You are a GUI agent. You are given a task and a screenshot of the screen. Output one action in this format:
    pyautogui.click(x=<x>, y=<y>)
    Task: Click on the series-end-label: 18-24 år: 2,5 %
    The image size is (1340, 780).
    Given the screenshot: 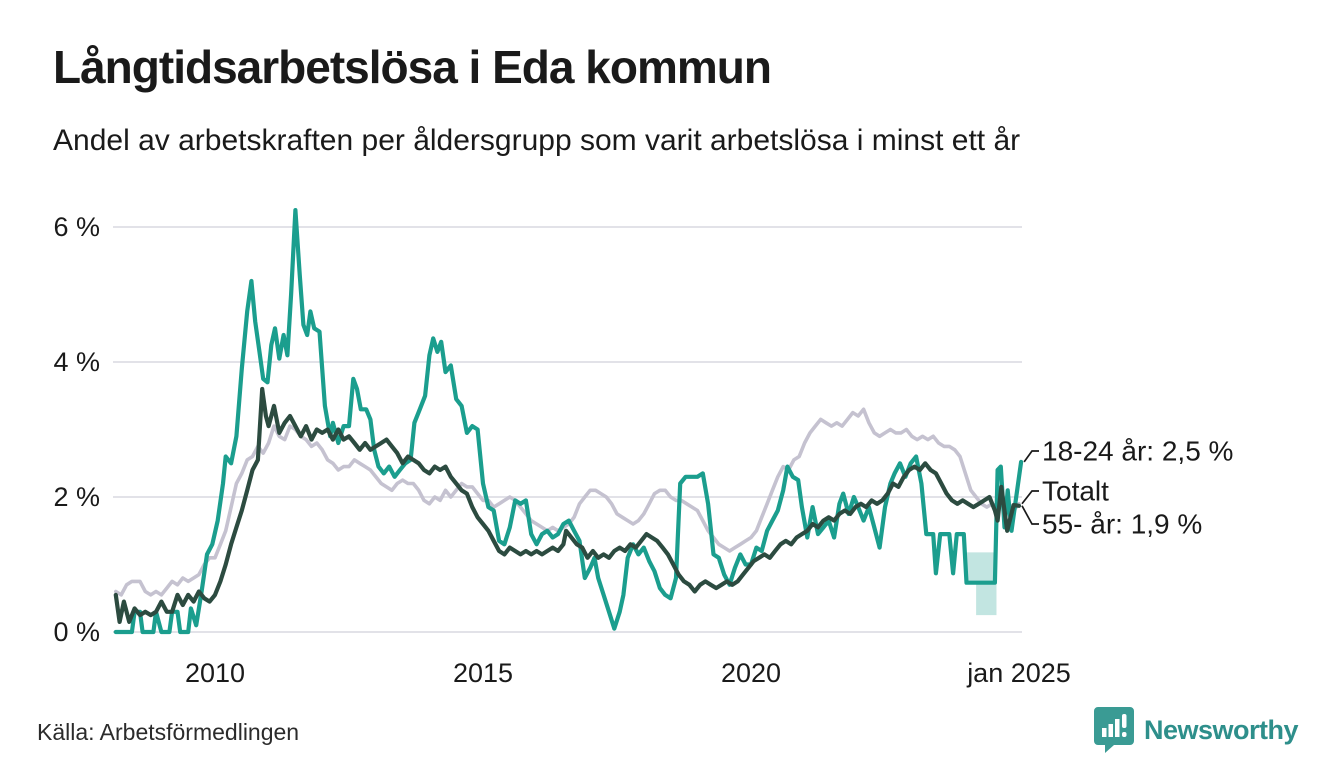 What is the action you would take?
    pyautogui.click(x=1137, y=451)
    